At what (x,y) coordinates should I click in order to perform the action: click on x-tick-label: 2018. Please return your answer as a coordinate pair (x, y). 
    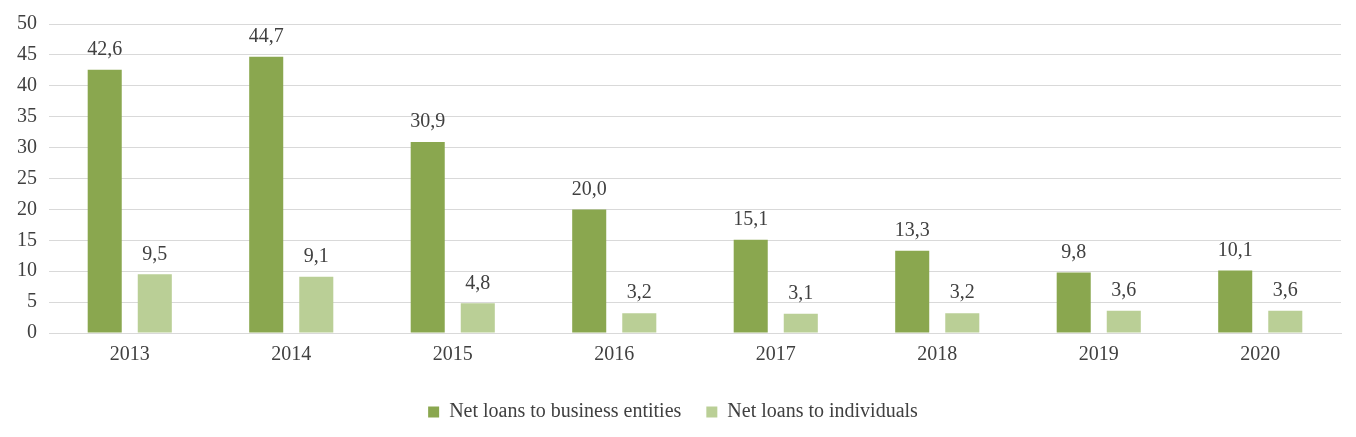
    Looking at the image, I should click on (937, 353).